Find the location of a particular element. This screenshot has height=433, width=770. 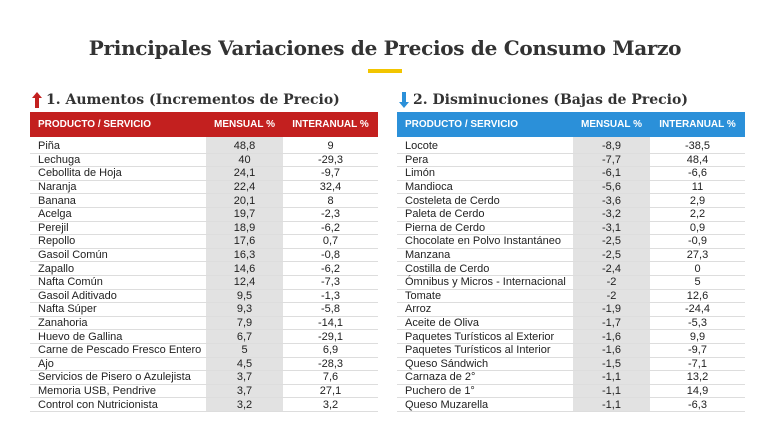

product-cell: Naranja is located at coordinates (118, 187).